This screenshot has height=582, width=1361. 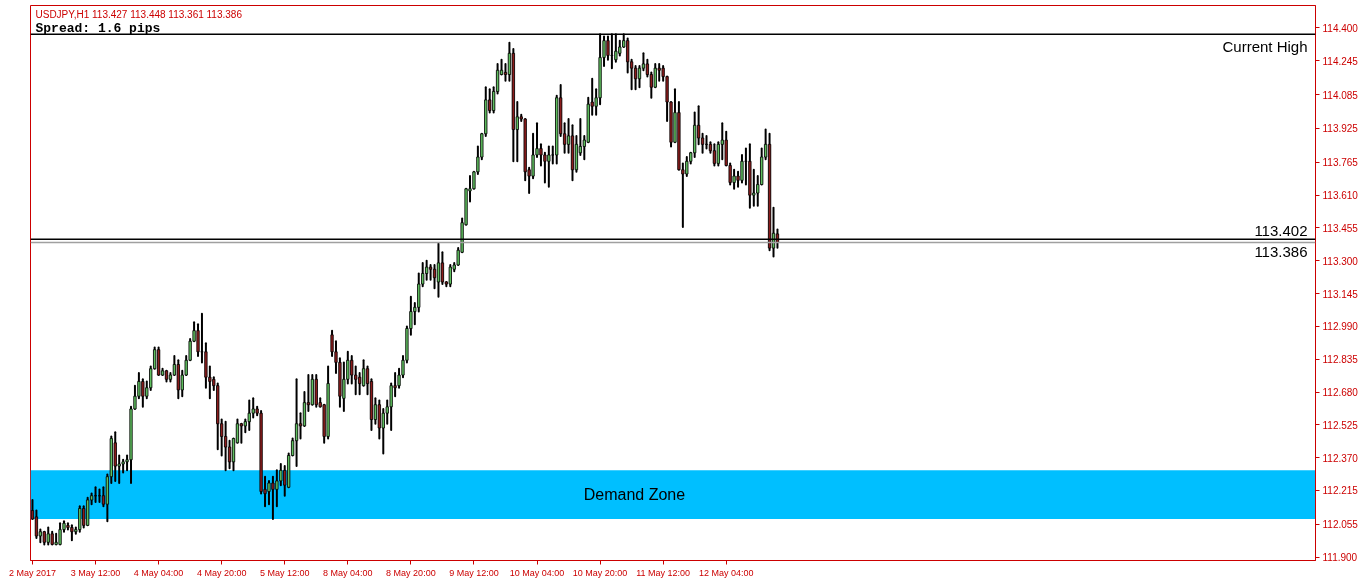 I want to click on y-tick-label: 111.900, so click(x=1340, y=558).